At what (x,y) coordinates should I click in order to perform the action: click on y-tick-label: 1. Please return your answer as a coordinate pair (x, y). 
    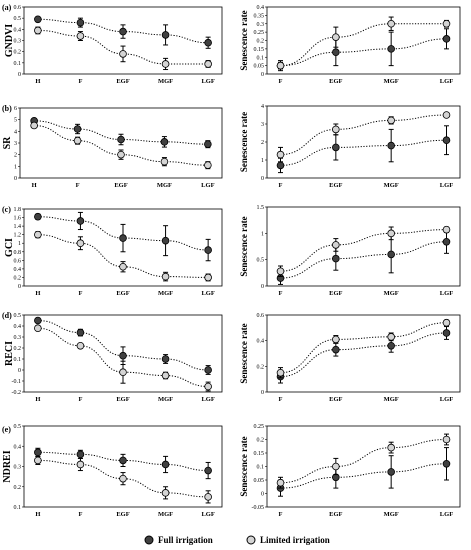
    Looking at the image, I should click on (262, 161).